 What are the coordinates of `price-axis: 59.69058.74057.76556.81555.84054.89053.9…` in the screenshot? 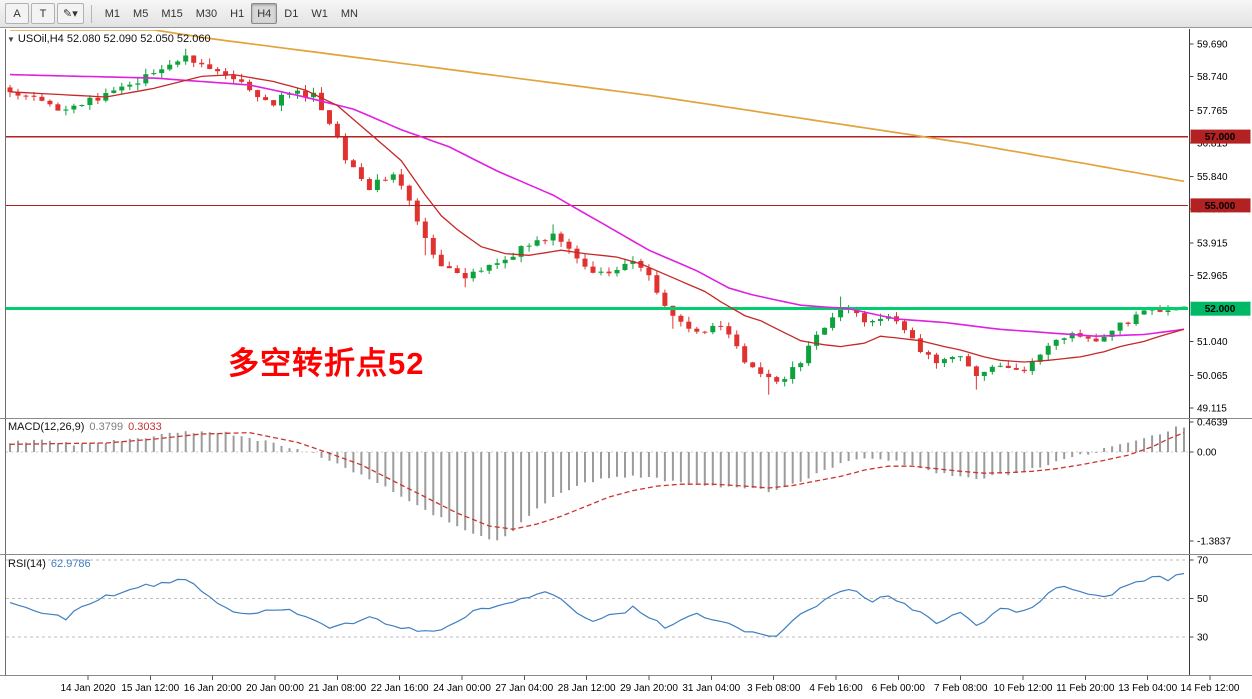 It's located at (1220, 227).